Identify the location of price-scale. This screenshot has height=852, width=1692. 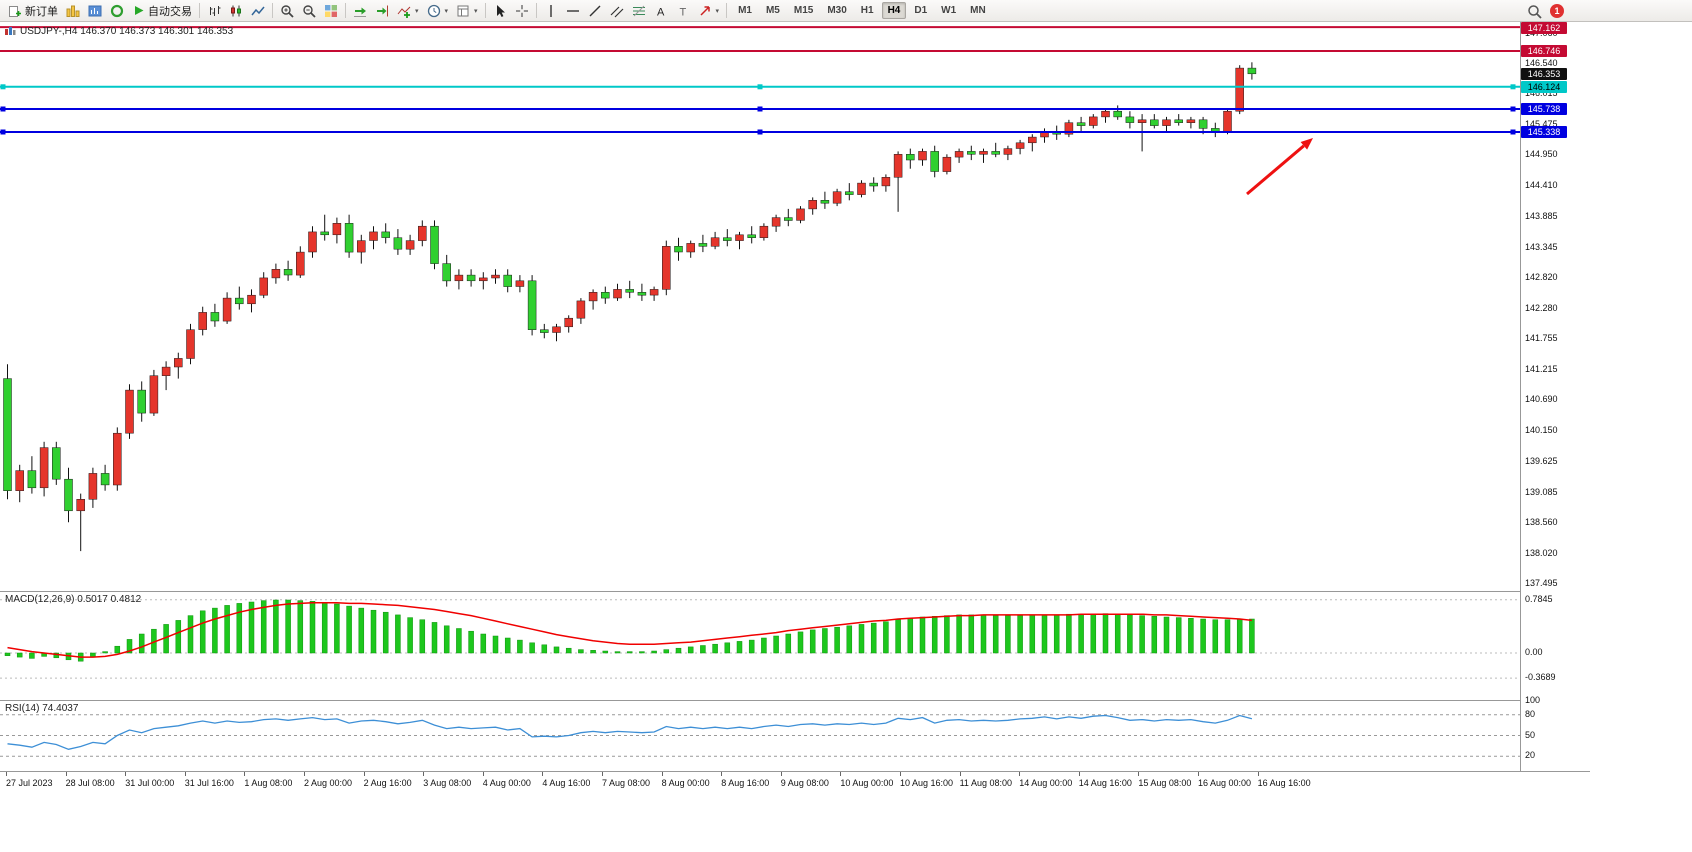
(1555, 396).